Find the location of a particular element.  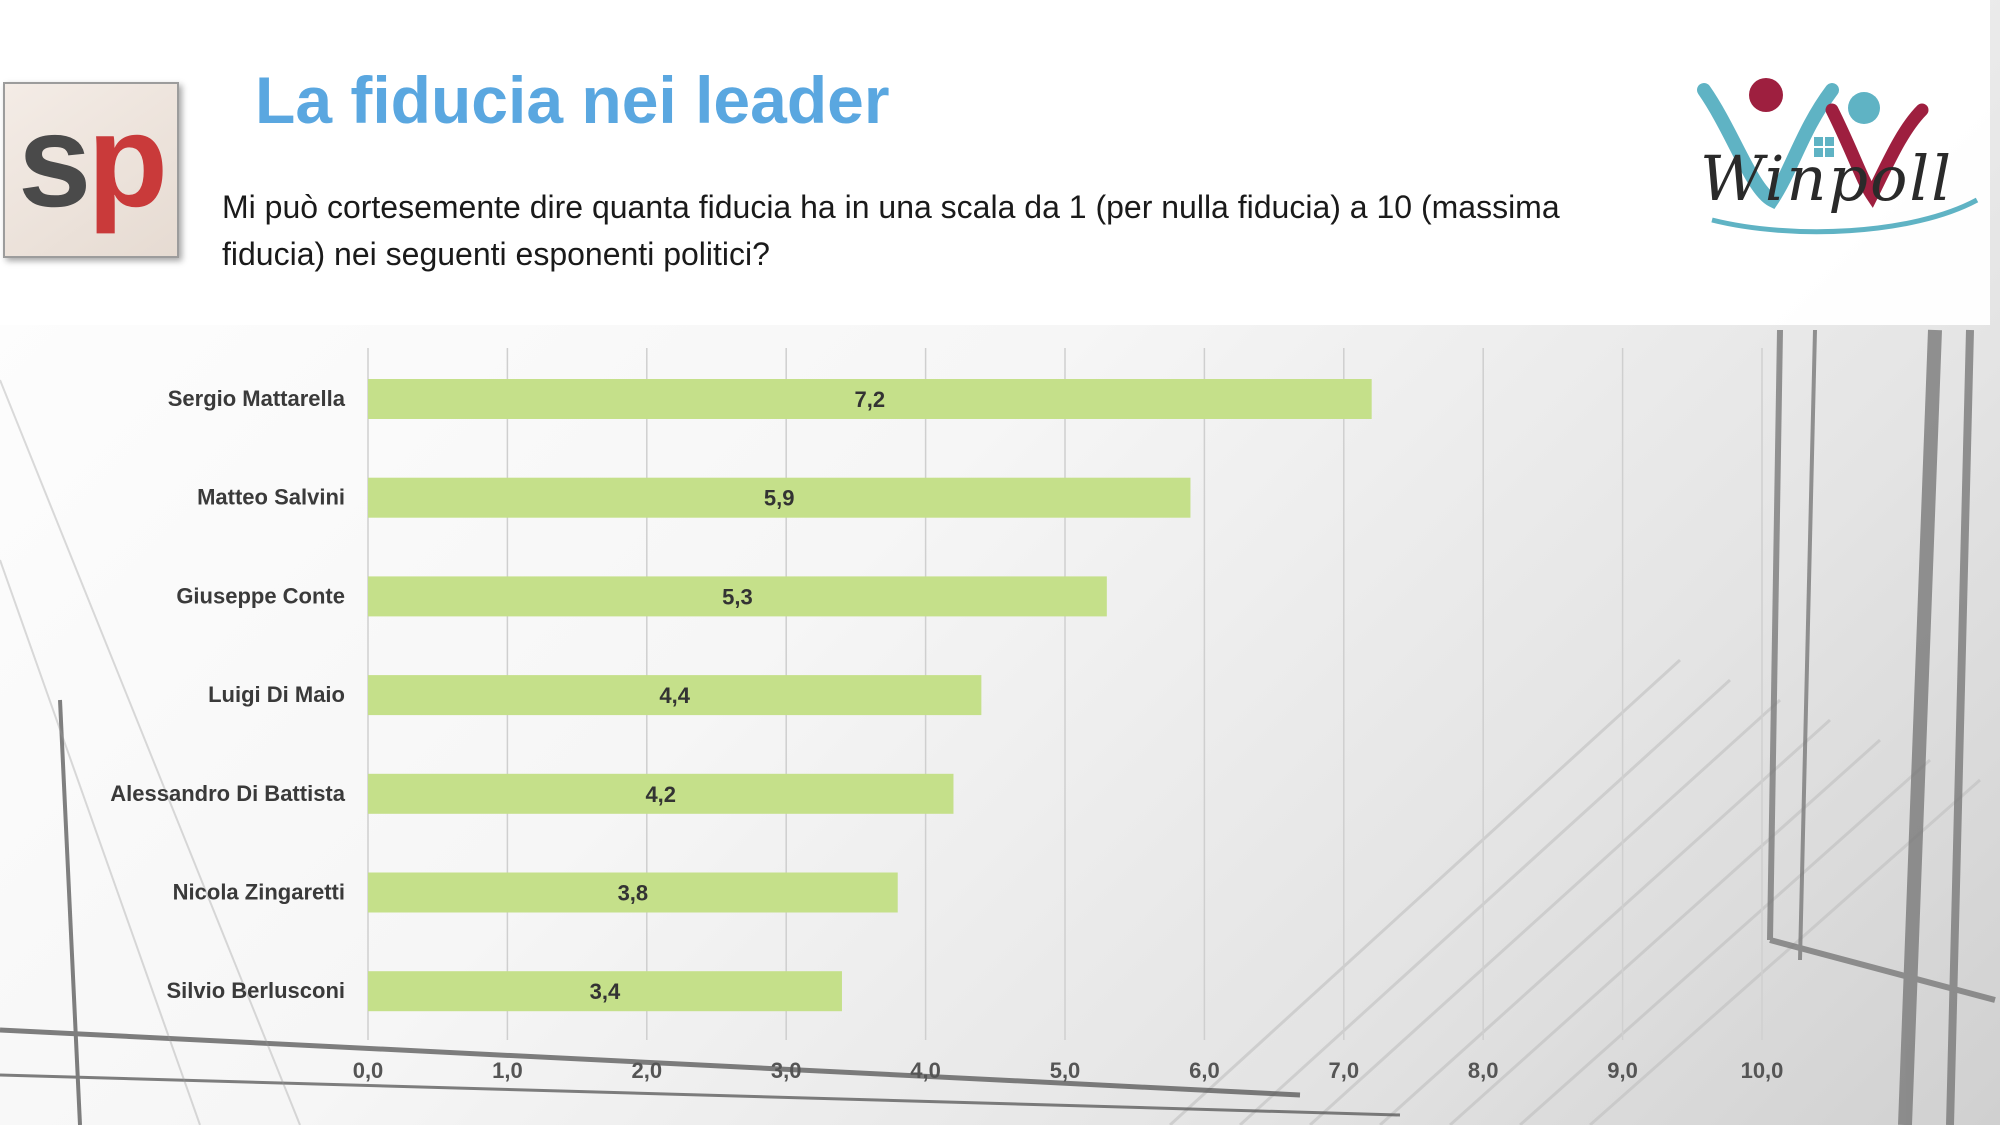

x-tick-label: 7,0 is located at coordinates (1344, 1070).